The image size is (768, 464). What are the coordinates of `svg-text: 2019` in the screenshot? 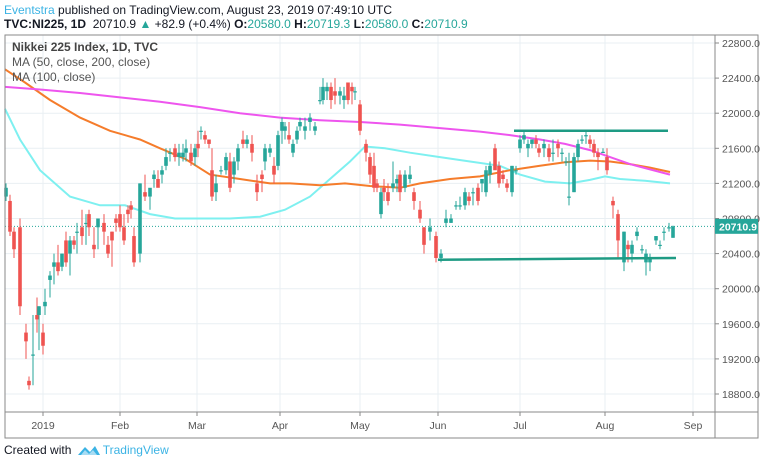 It's located at (43, 426).